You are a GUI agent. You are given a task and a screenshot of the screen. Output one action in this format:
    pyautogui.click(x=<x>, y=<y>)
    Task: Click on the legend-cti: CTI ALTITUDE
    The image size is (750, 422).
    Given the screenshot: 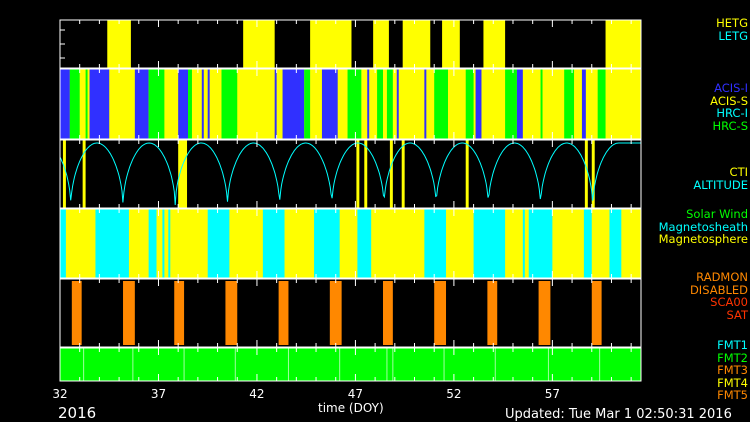 What is the action you would take?
    pyautogui.click(x=720, y=178)
    